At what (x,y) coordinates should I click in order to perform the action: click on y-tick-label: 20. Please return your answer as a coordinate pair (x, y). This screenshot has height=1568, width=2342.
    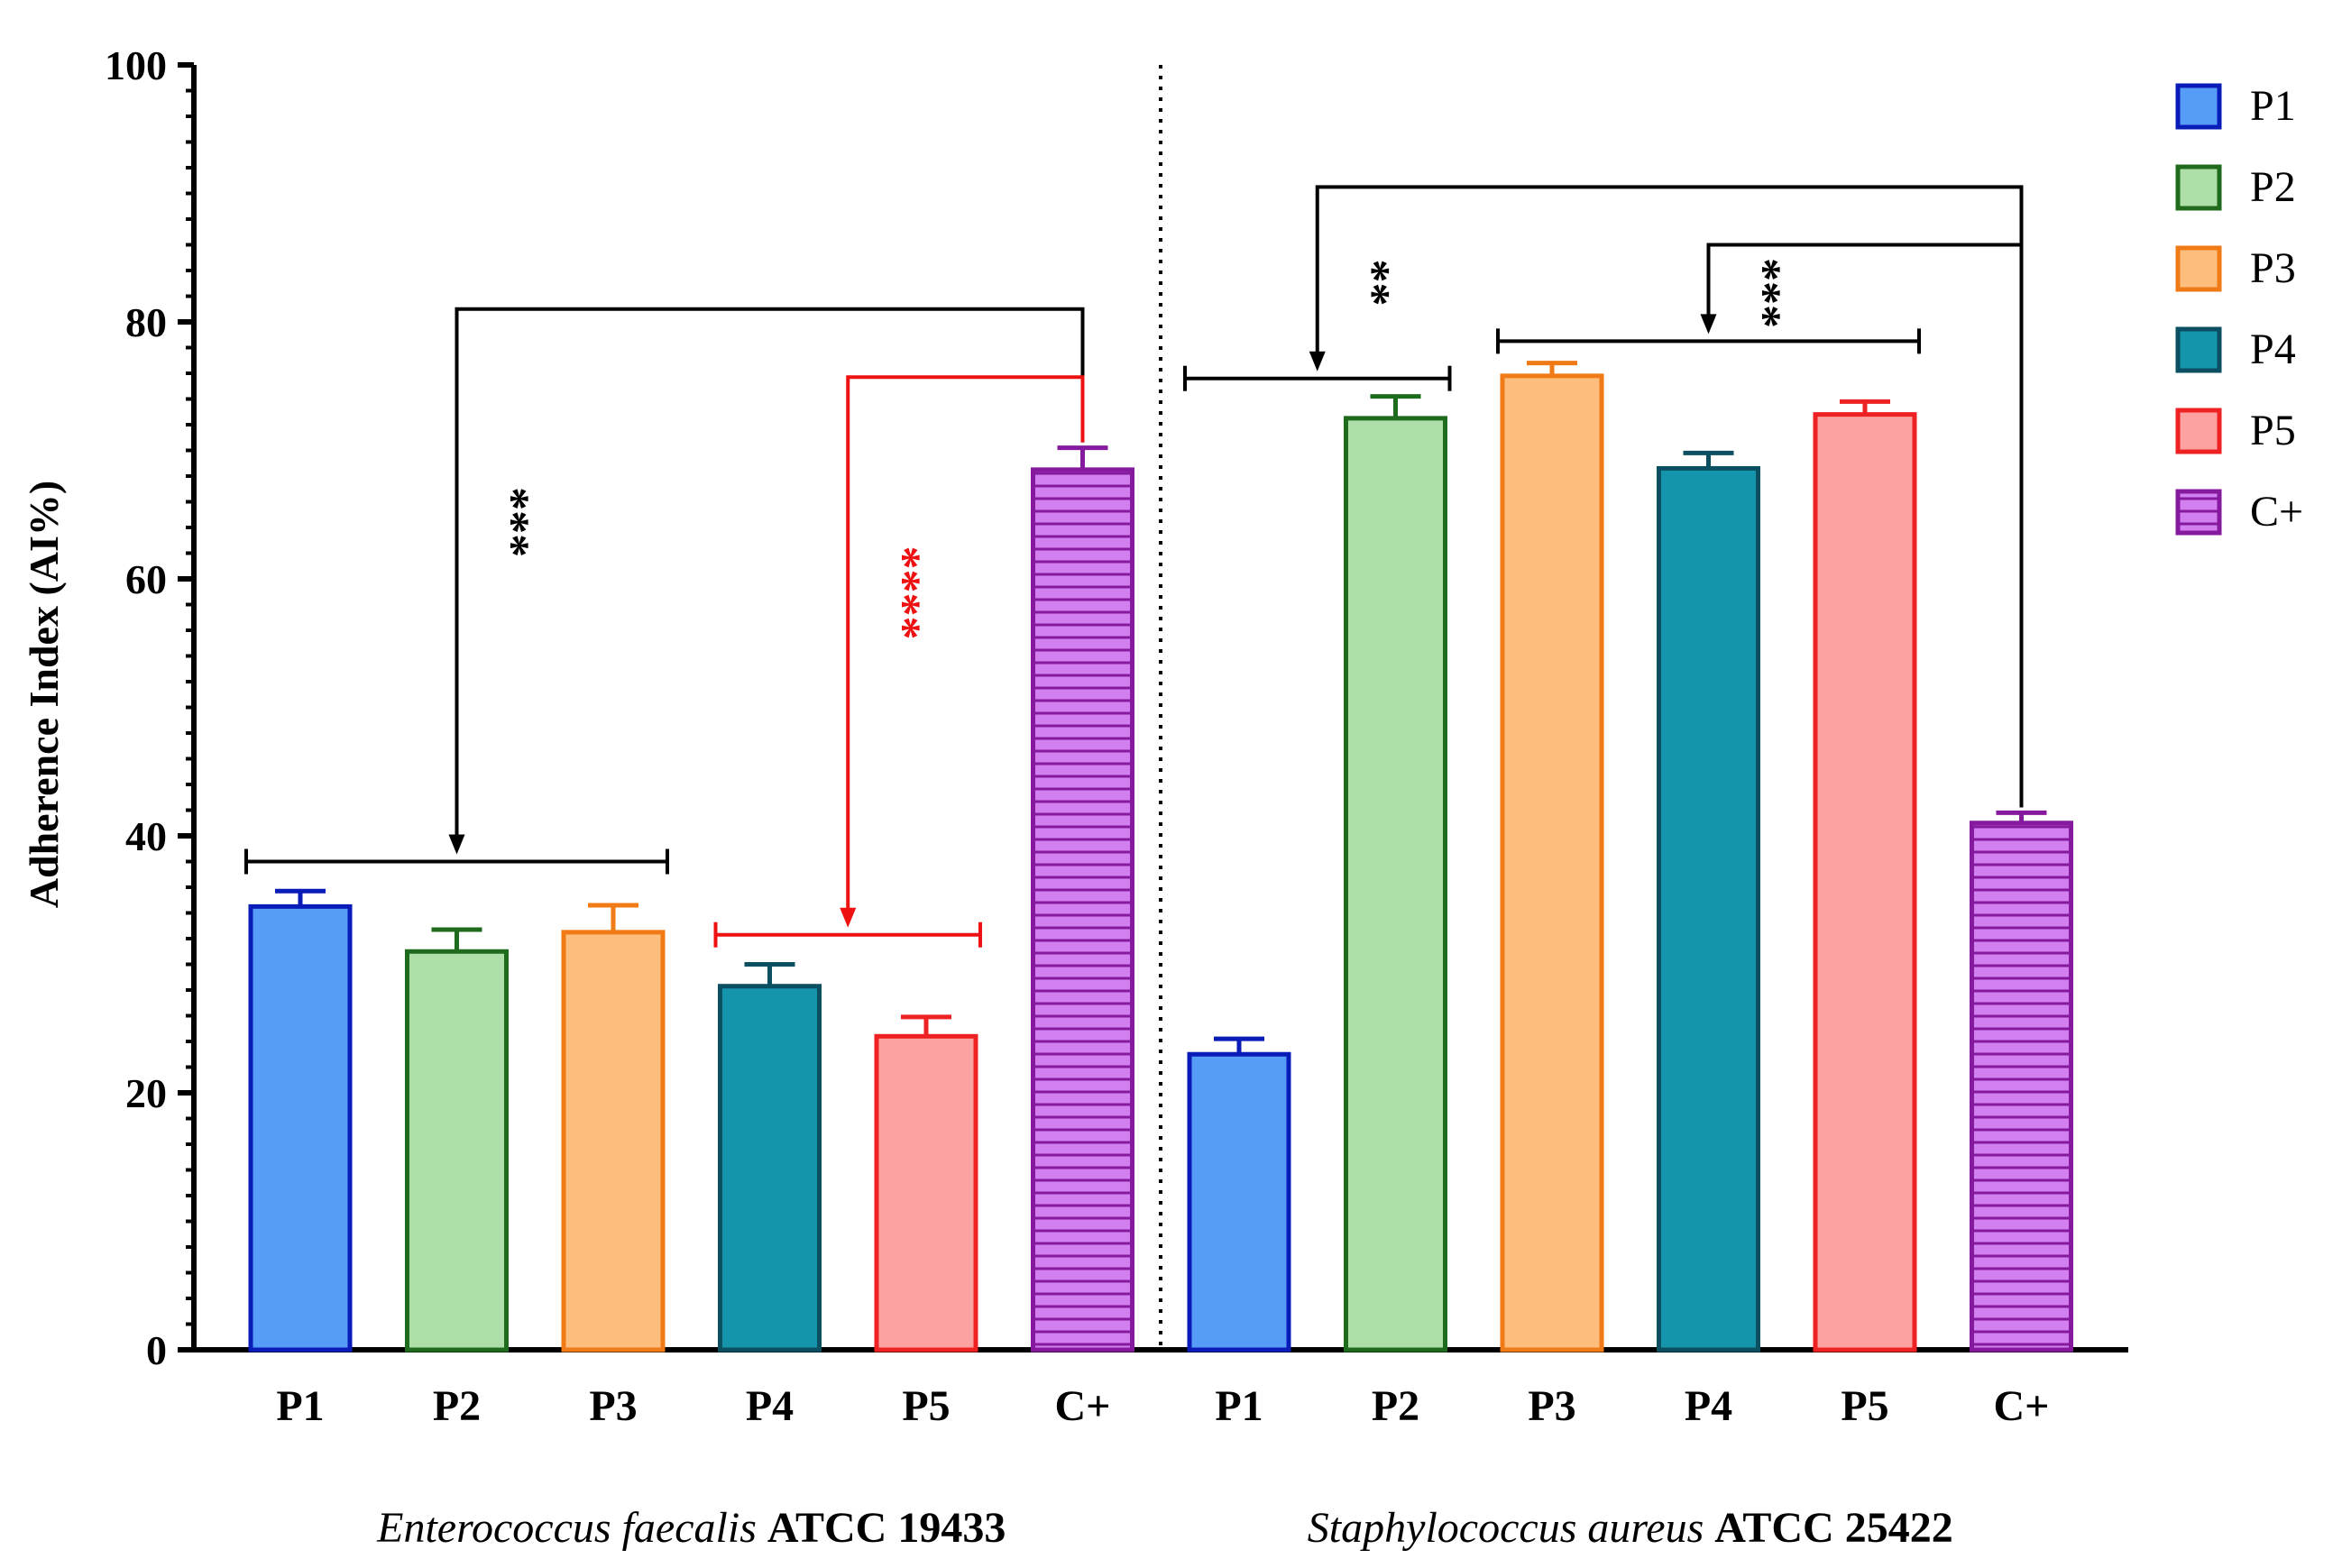
    Looking at the image, I should click on (146, 1093).